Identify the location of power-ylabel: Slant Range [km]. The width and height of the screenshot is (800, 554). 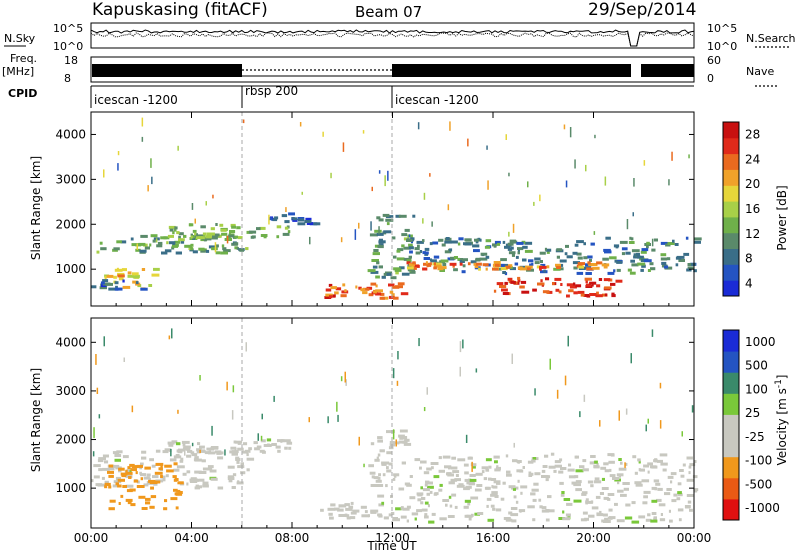
(36, 208).